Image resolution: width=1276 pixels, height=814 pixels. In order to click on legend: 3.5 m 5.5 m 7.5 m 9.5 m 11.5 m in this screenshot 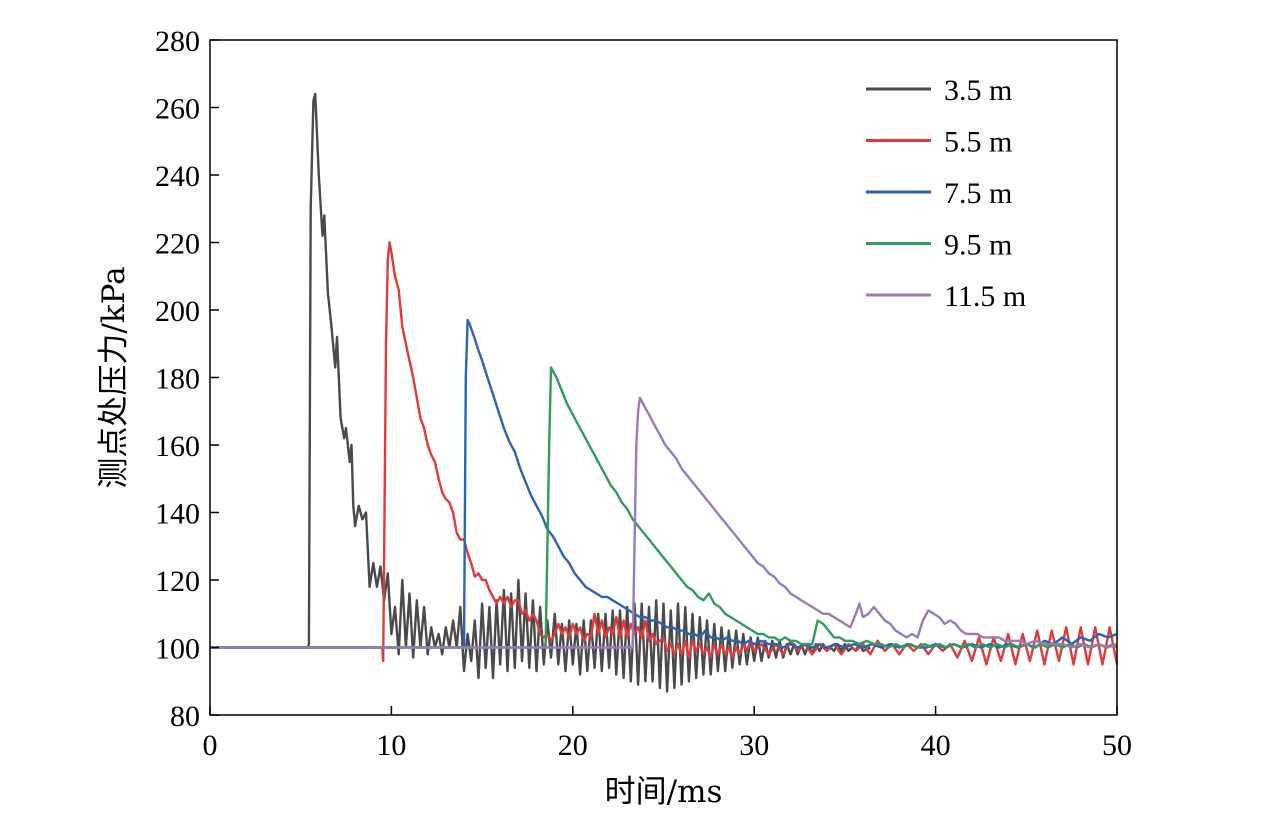, I will do `click(946, 193)`.